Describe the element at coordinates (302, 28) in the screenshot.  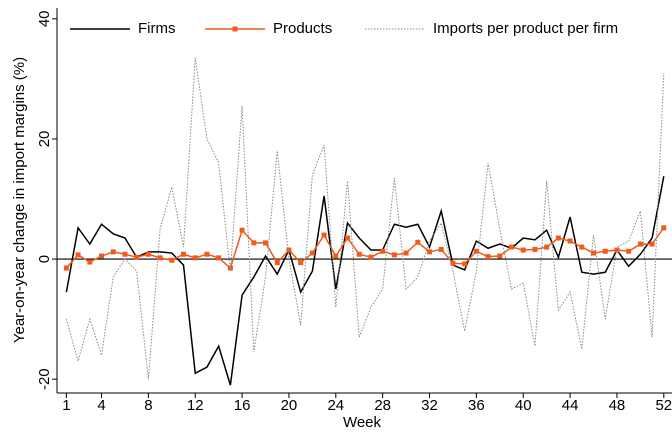
I see `legend-label: Products` at that location.